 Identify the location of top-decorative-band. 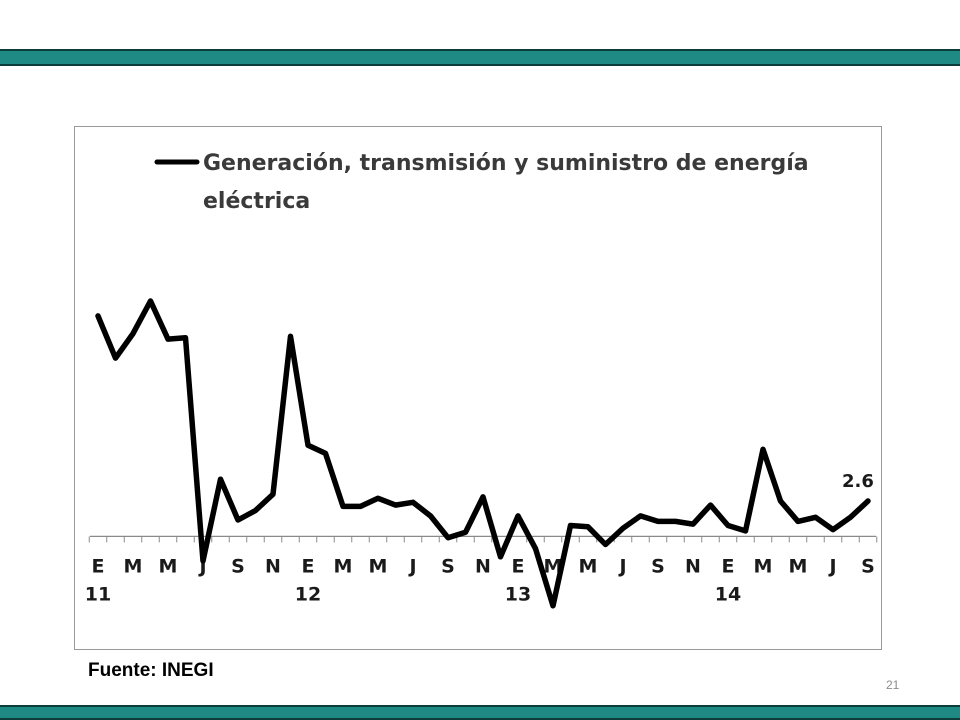
(480, 57).